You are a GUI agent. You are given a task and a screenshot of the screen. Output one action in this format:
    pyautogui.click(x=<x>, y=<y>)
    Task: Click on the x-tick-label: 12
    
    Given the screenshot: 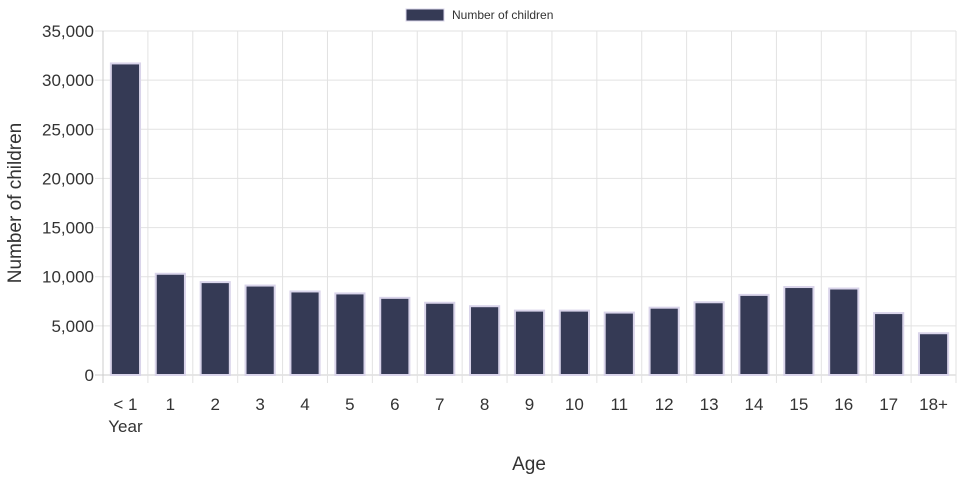 What is the action you would take?
    pyautogui.click(x=664, y=404)
    